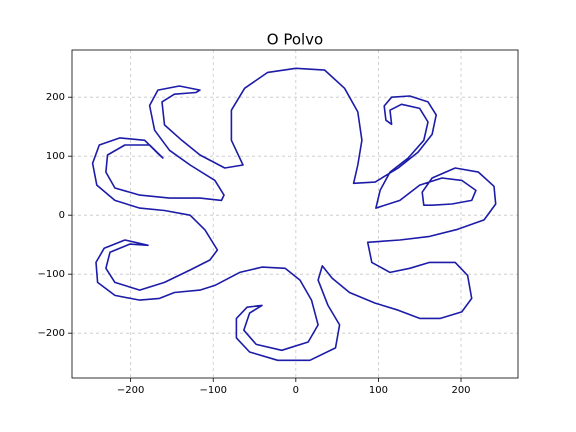  I want to click on chart-title: O Polvo, so click(295, 40).